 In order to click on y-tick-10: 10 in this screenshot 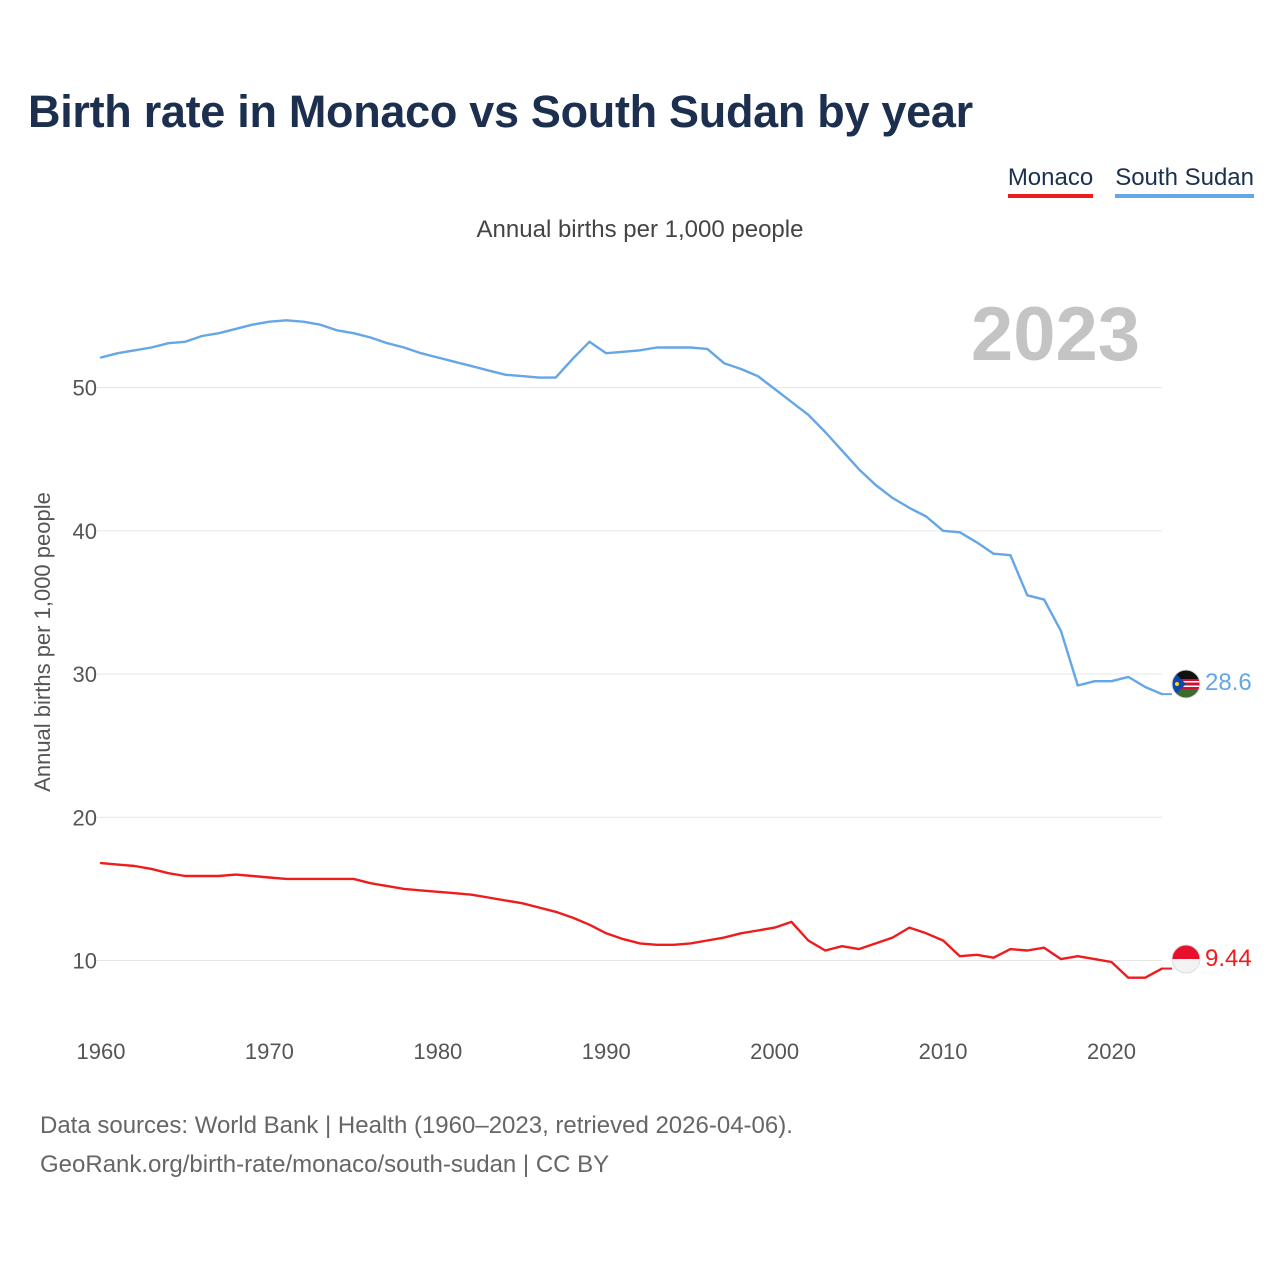, I will do `click(85, 961)`.